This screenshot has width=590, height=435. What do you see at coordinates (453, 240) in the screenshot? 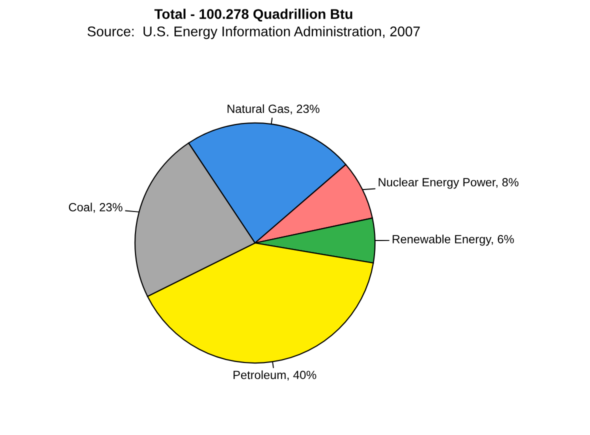
I see `slice-label: Renewable Energy, 6%` at bounding box center [453, 240].